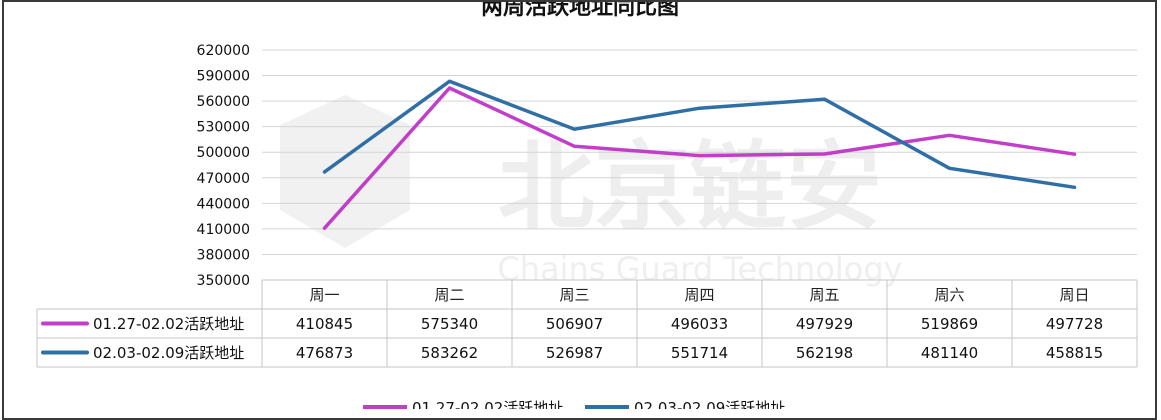  Describe the element at coordinates (223, 204) in the screenshot. I see `y-tick-label: 440000` at that location.